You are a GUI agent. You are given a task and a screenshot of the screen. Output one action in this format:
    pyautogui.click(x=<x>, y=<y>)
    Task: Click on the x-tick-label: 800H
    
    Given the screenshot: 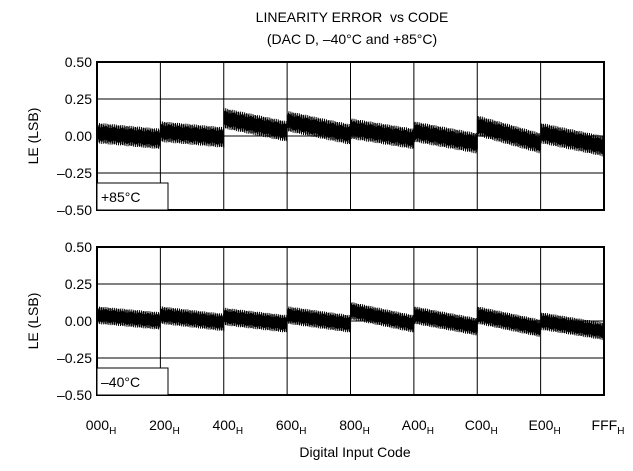 What is the action you would take?
    pyautogui.click(x=354, y=427)
    